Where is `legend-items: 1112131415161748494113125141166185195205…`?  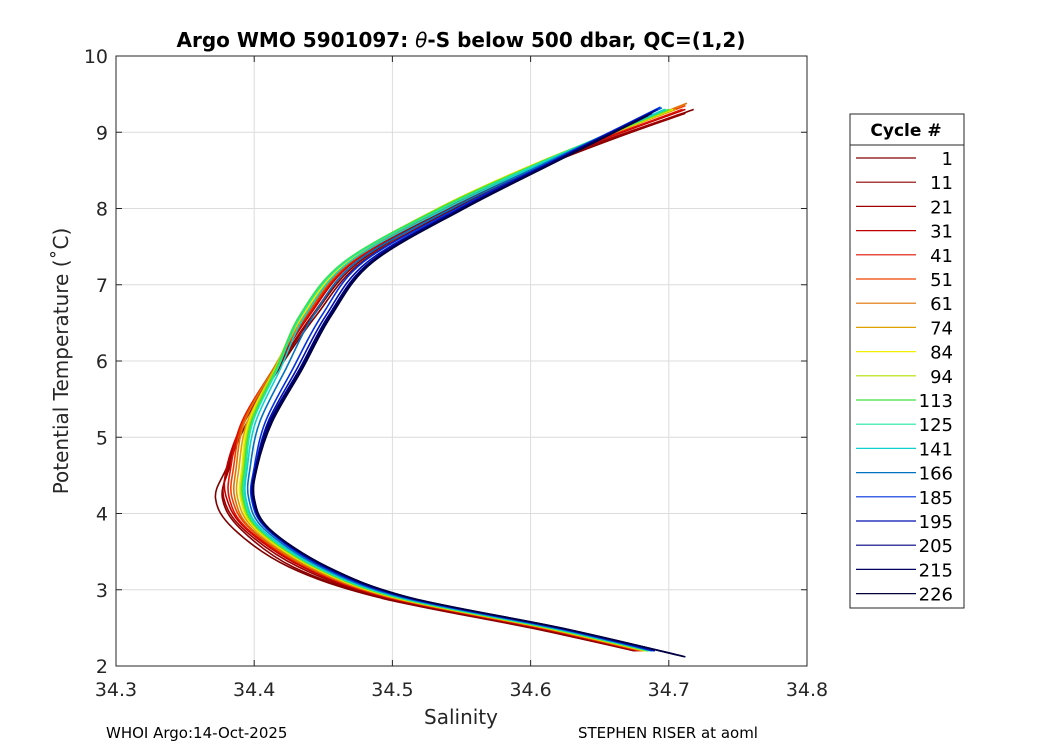 legend-items: 1112131415161748494113125141166185195205… is located at coordinates (904, 377).